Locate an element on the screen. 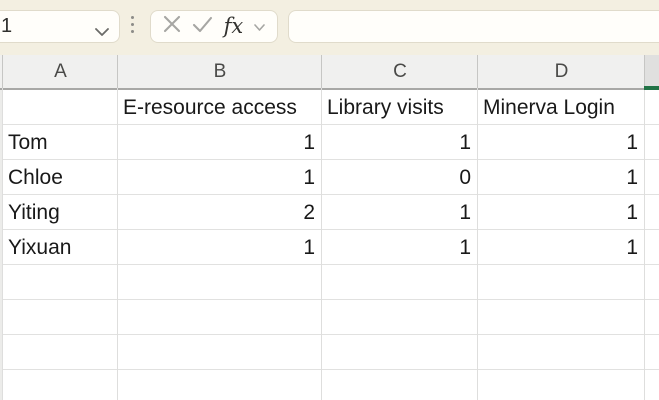 The height and width of the screenshot is (400, 659). check-icon is located at coordinates (202, 27).